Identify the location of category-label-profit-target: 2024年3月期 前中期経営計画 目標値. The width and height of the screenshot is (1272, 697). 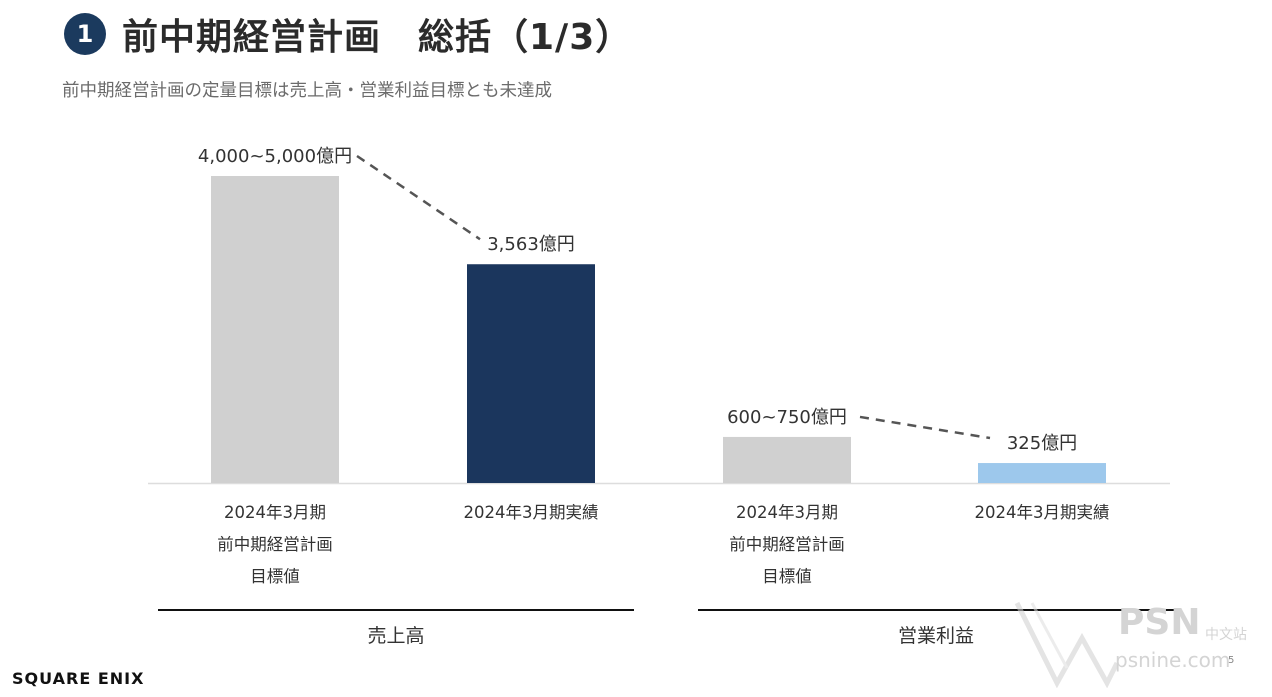
(787, 545).